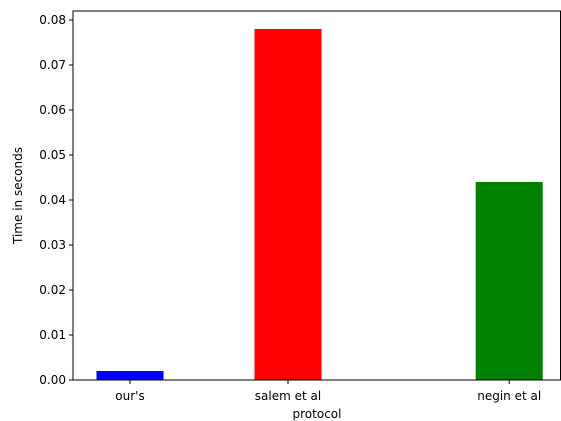  What do you see at coordinates (52, 20) in the screenshot?
I see `y-tick-label: 0.08` at bounding box center [52, 20].